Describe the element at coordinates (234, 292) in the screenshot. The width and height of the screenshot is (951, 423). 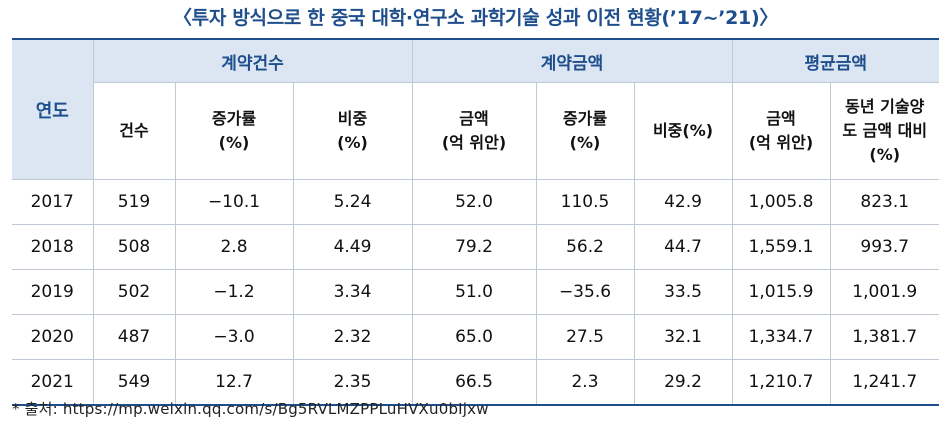
I see `cell: −1.2` at that location.